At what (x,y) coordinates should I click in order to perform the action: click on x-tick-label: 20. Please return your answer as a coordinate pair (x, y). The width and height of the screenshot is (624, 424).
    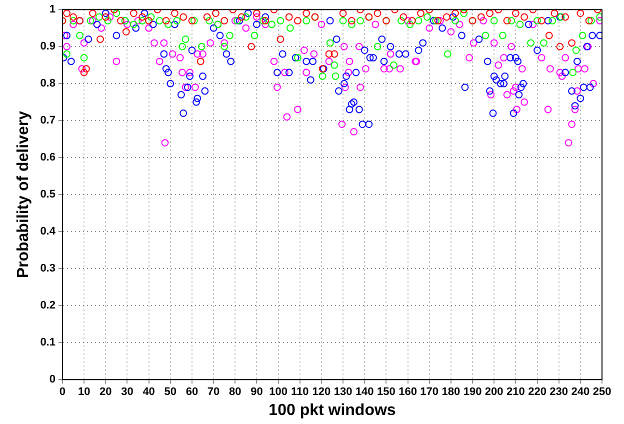
    Looking at the image, I should click on (106, 392).